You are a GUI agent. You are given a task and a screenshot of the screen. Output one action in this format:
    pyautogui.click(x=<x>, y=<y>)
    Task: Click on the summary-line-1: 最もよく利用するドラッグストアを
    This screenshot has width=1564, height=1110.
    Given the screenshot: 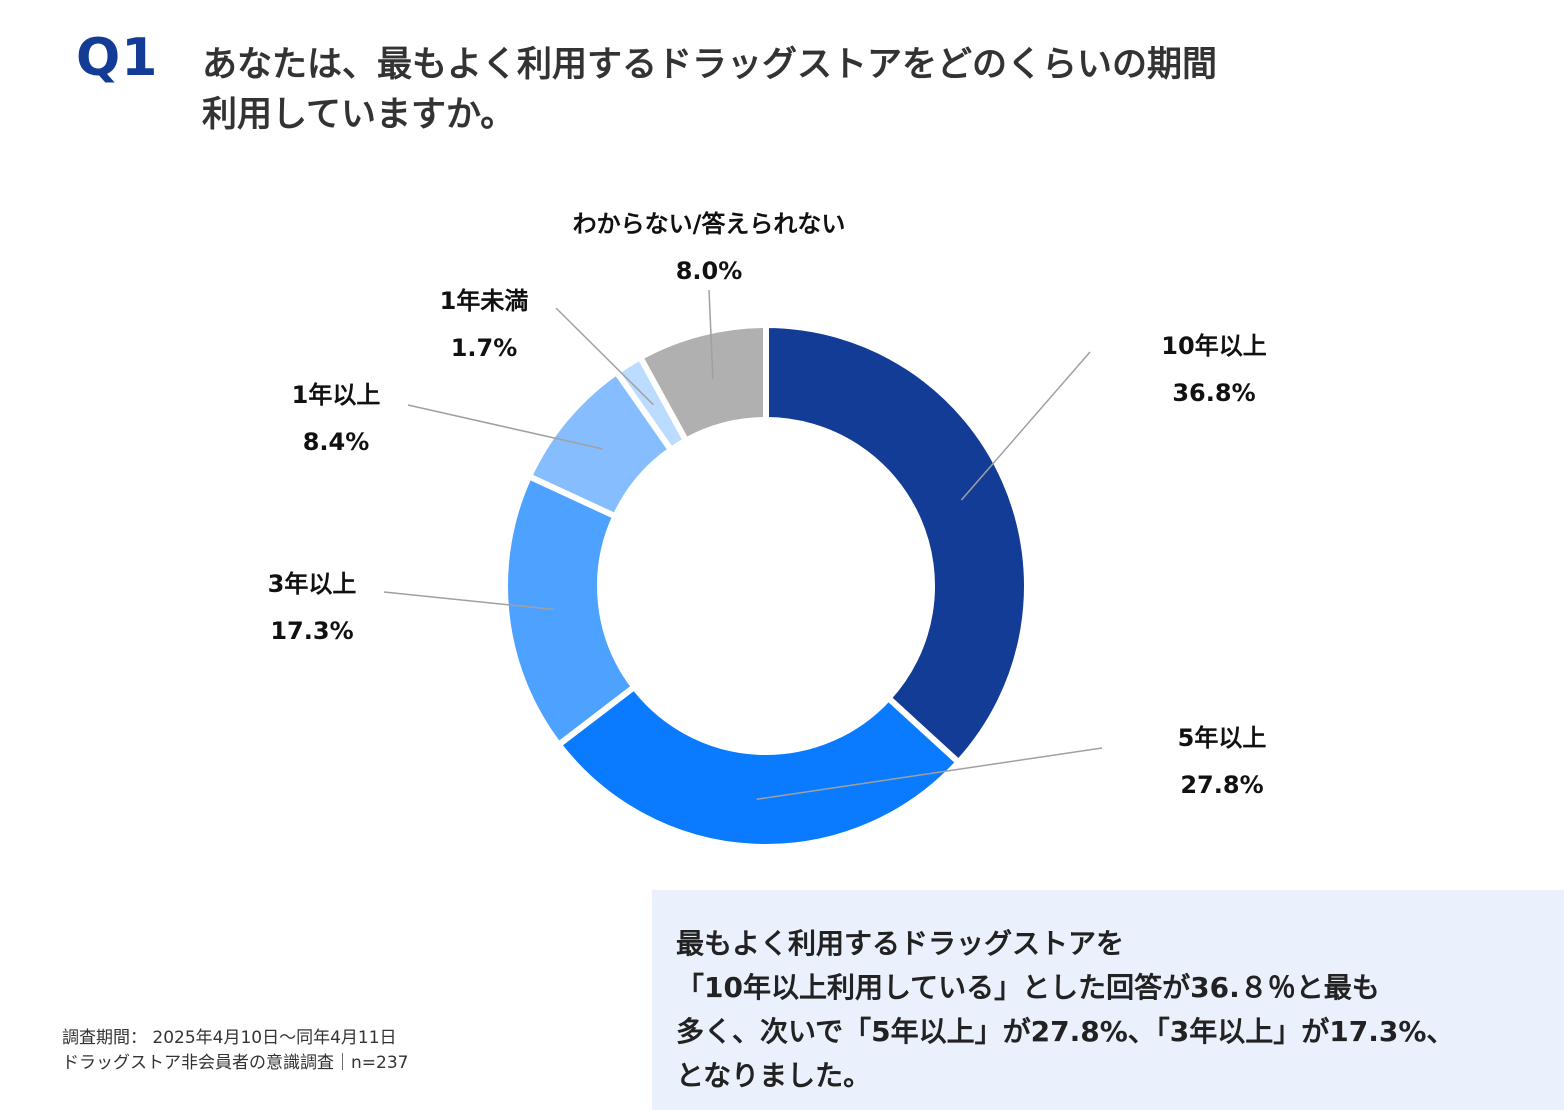 What is the action you would take?
    pyautogui.click(x=900, y=943)
    